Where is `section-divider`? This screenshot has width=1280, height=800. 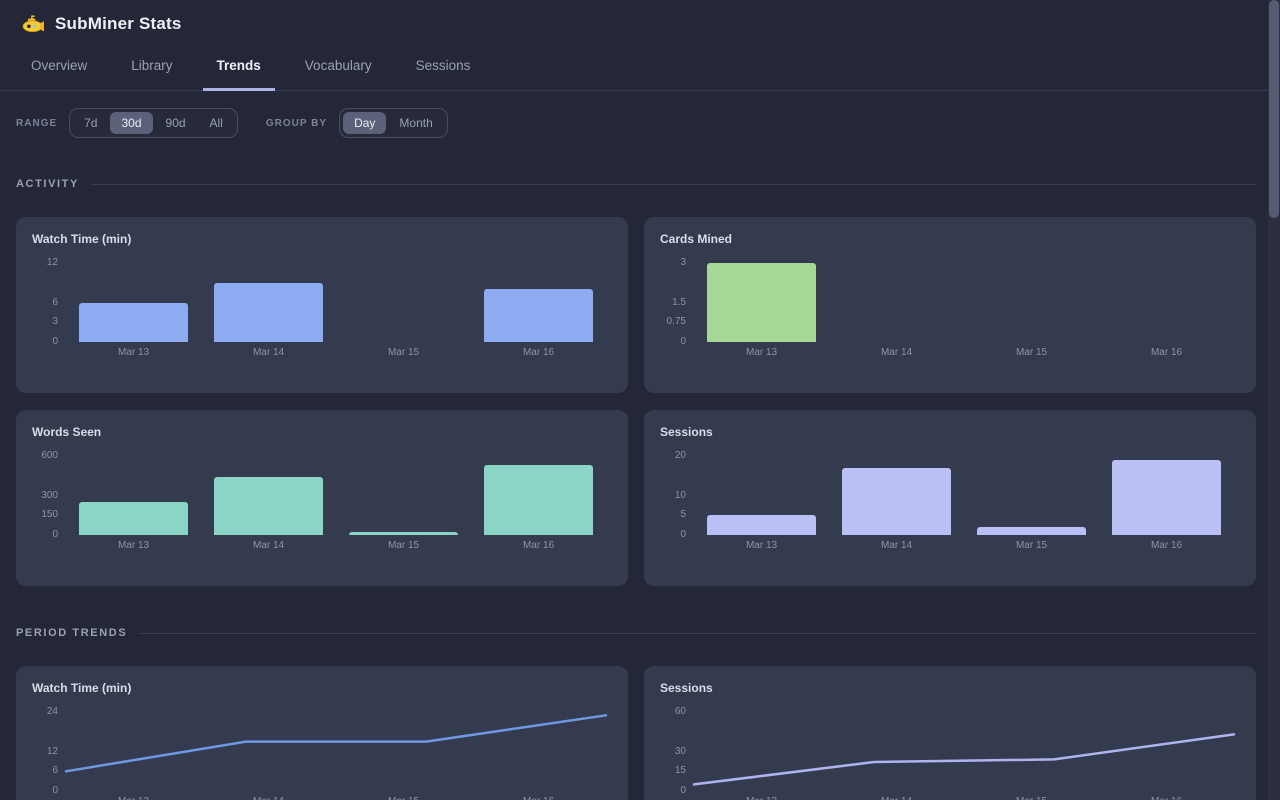 section-divider is located at coordinates (673, 184).